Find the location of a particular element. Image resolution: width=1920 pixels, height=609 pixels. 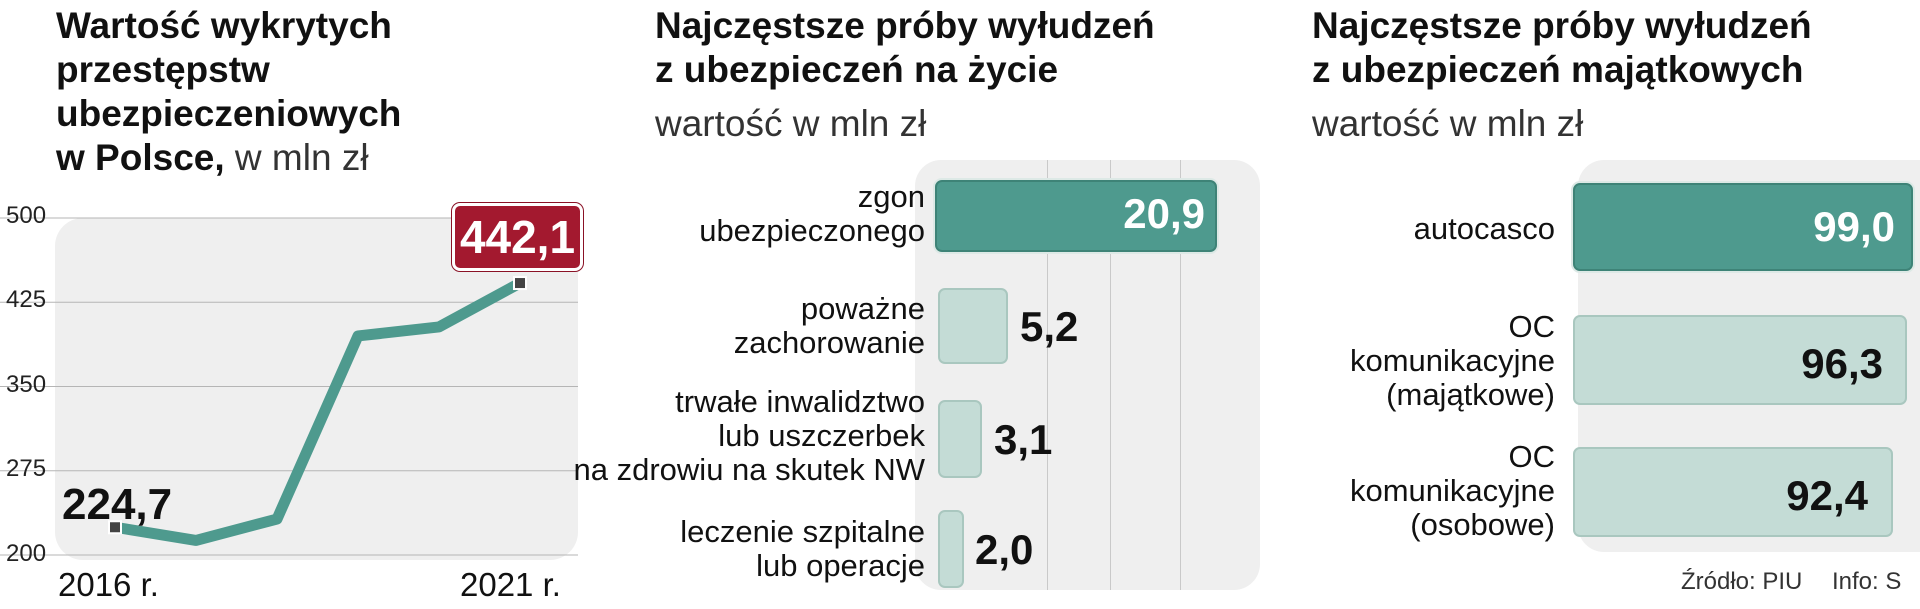

property-title-line-1: Najczęstsze próby wyłudzeń is located at coordinates (1562, 25).